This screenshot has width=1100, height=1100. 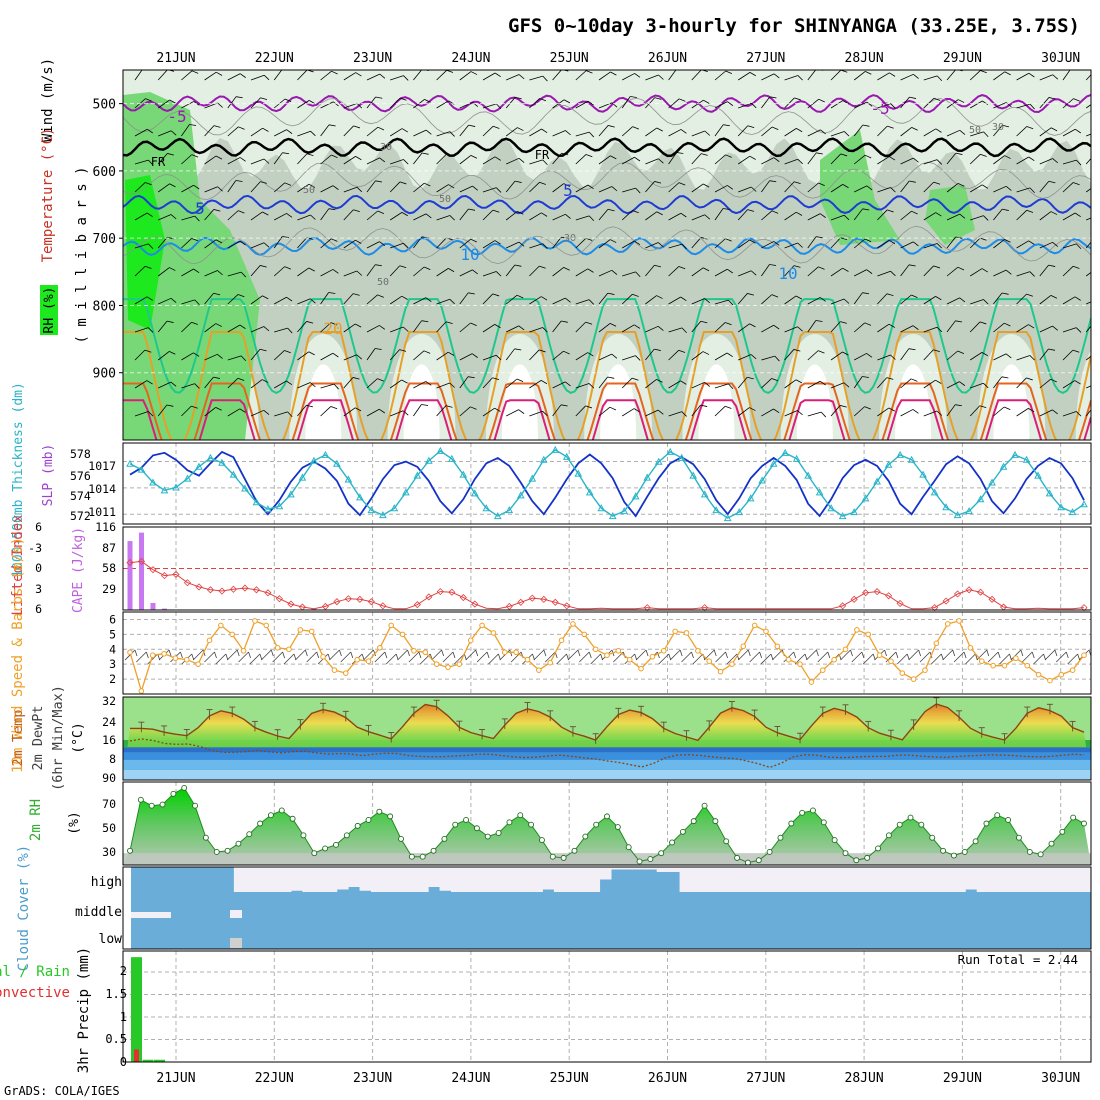 What do you see at coordinates (274, 58) in the screenshot?
I see `day-label-top: 22JUN` at bounding box center [274, 58].